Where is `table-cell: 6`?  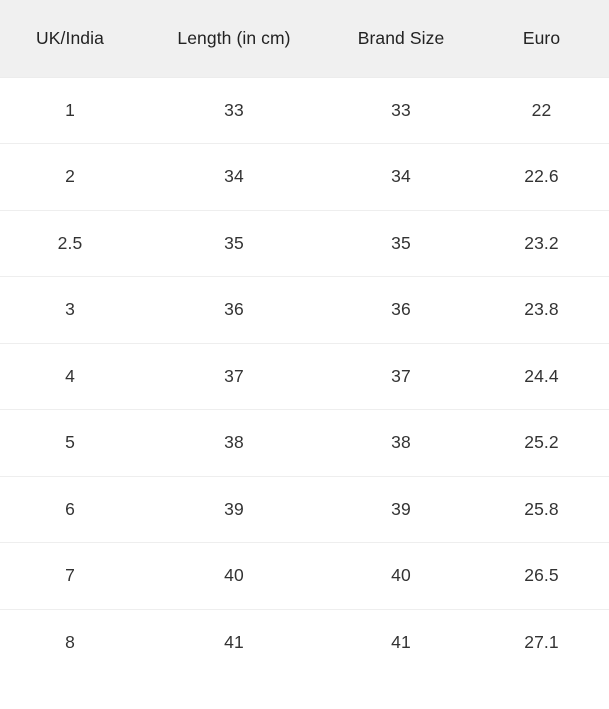 table-cell: 6 is located at coordinates (70, 508).